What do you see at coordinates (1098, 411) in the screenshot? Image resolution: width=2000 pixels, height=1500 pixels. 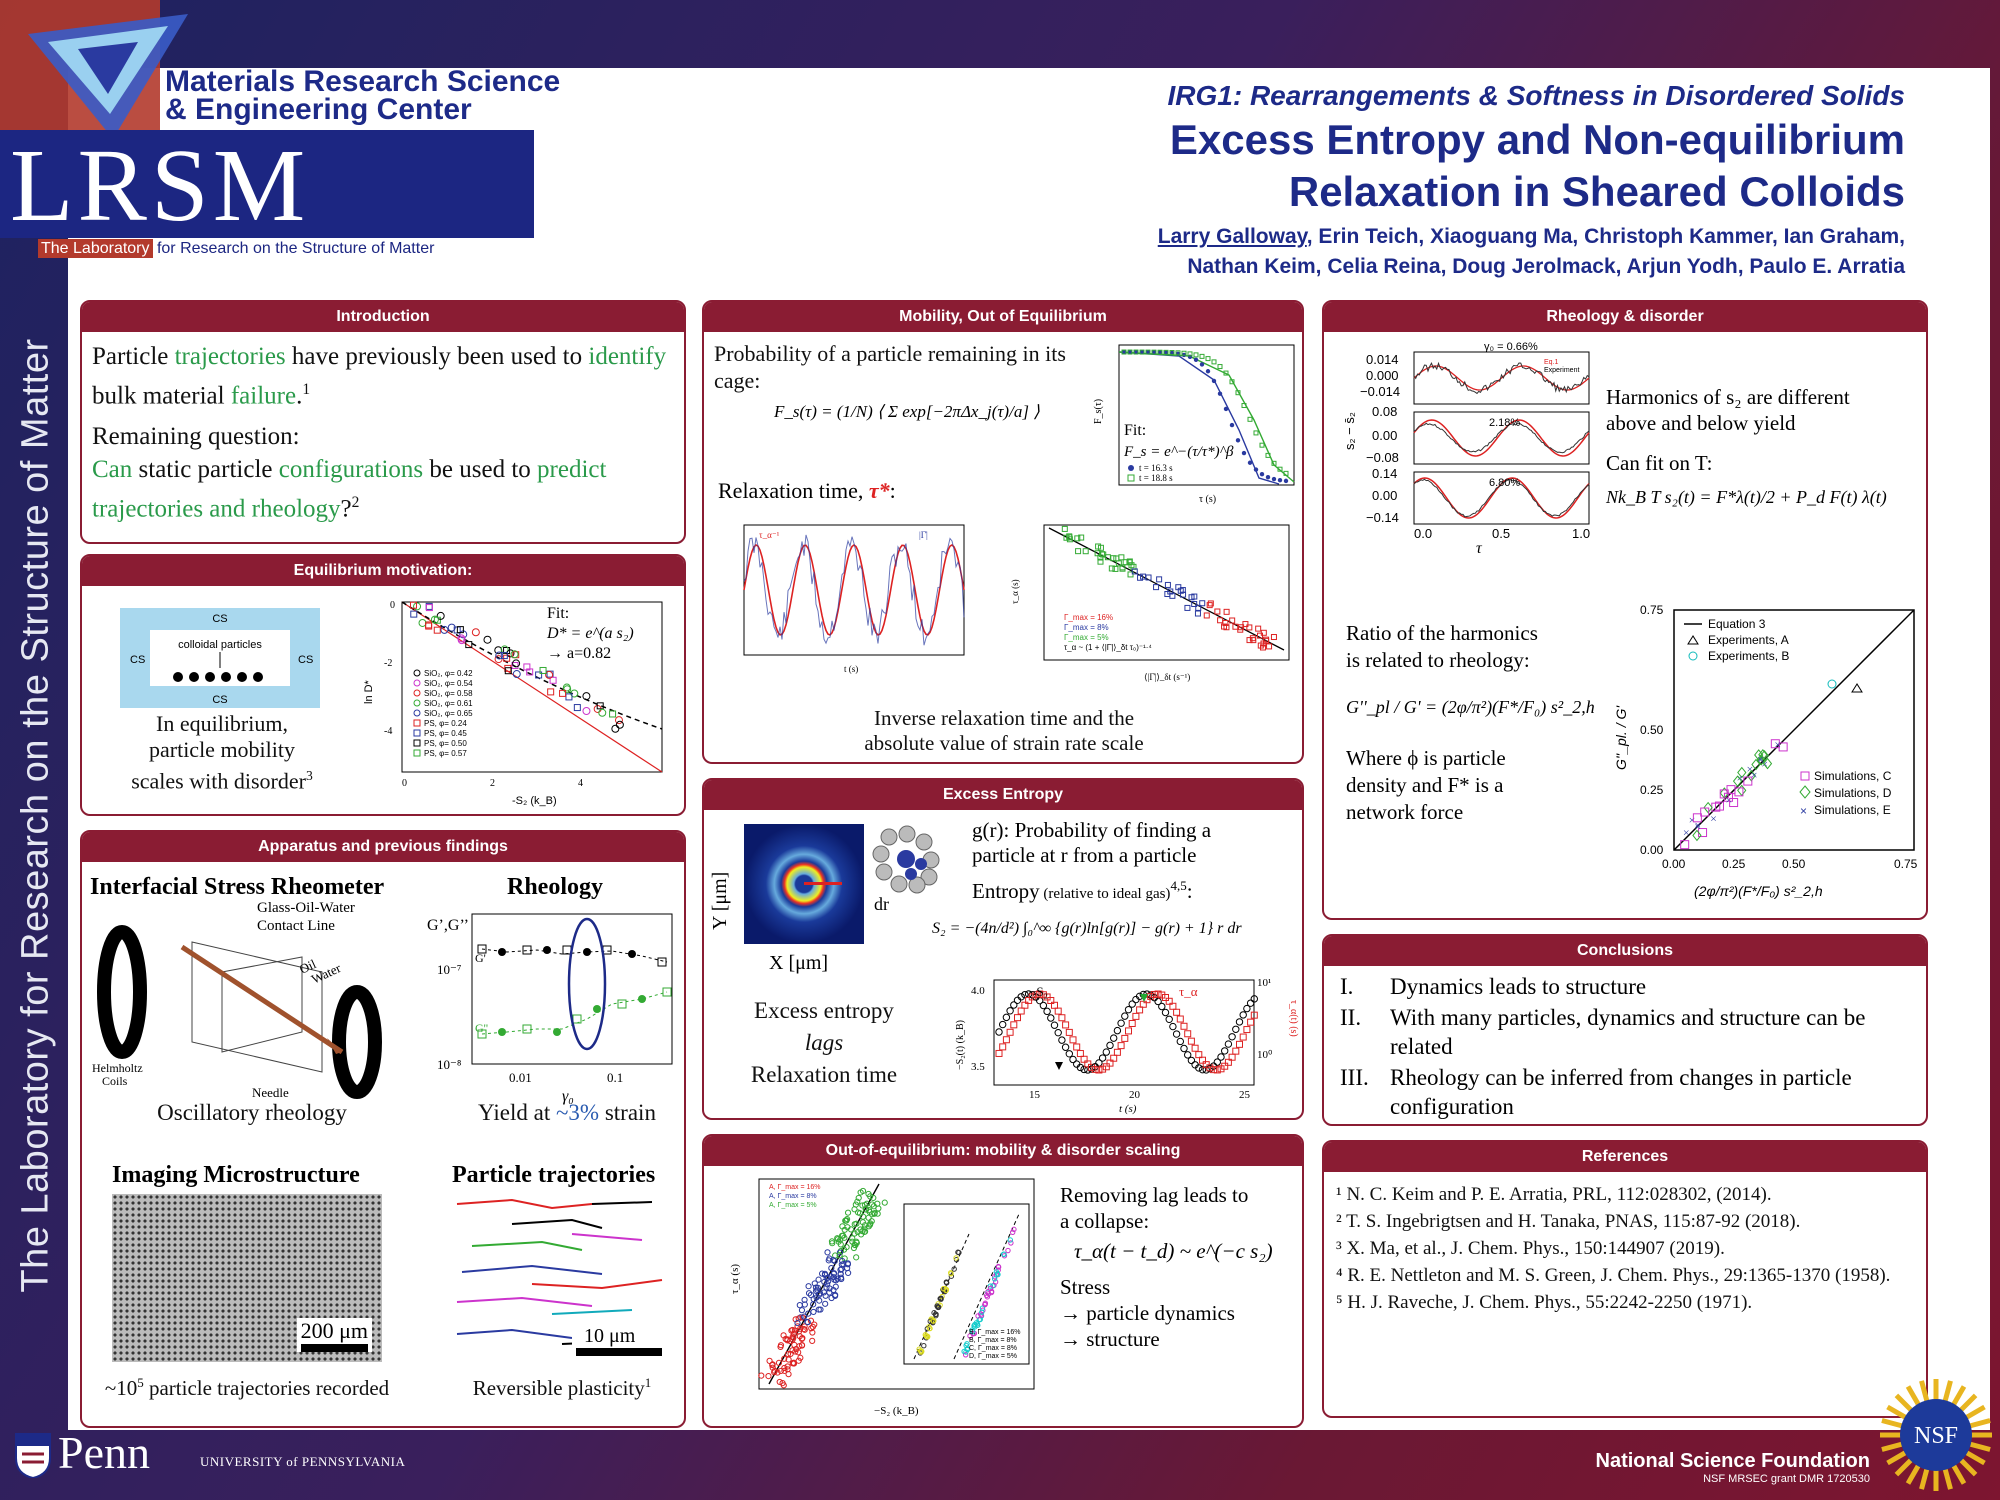 I see `fs-ylabel: F_s(τ)` at bounding box center [1098, 411].